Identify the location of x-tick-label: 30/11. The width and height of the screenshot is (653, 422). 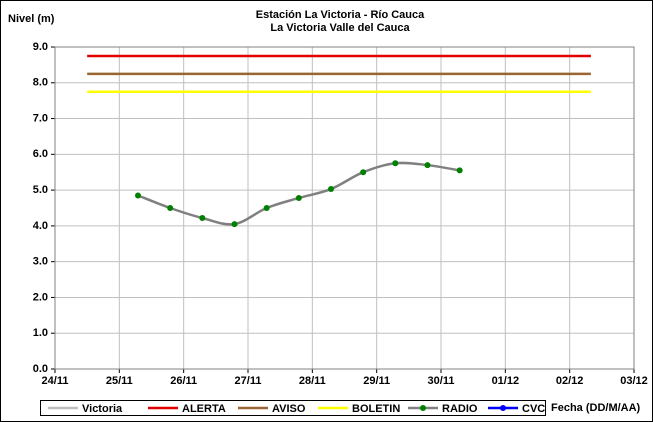
(441, 381).